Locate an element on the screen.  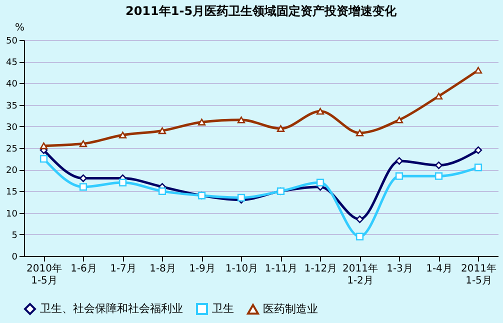
y-tick-label: 15 is located at coordinates (12, 193).